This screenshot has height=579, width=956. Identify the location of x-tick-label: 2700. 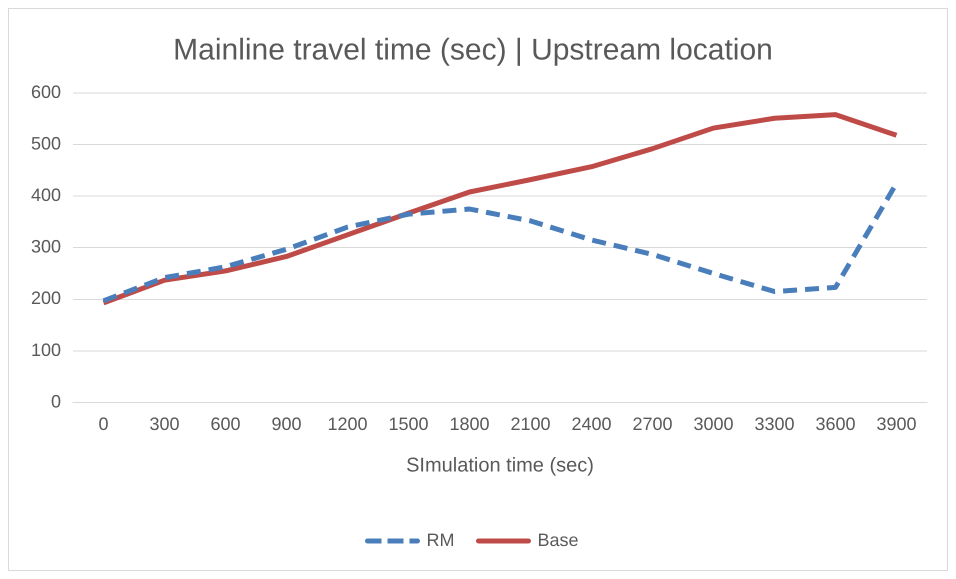
(652, 424).